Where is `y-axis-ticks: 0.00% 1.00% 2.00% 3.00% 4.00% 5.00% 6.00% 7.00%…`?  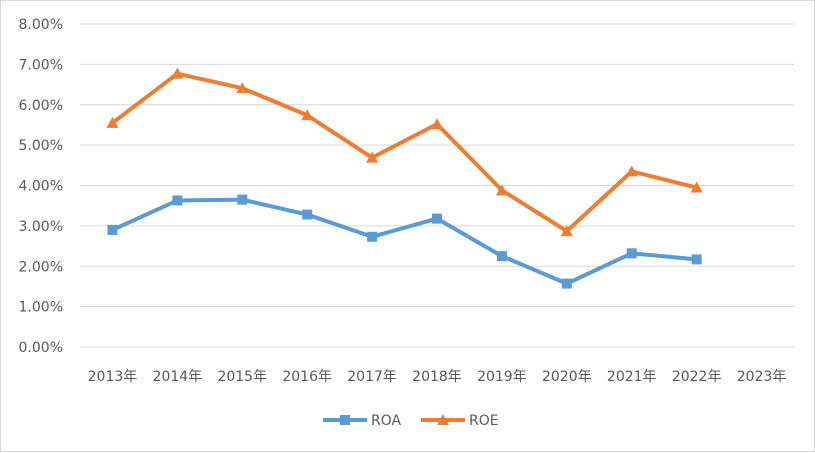 y-axis-ticks: 0.00% 1.00% 2.00% 3.00% 4.00% 5.00% 6.00% 7.00%… is located at coordinates (41, 186).